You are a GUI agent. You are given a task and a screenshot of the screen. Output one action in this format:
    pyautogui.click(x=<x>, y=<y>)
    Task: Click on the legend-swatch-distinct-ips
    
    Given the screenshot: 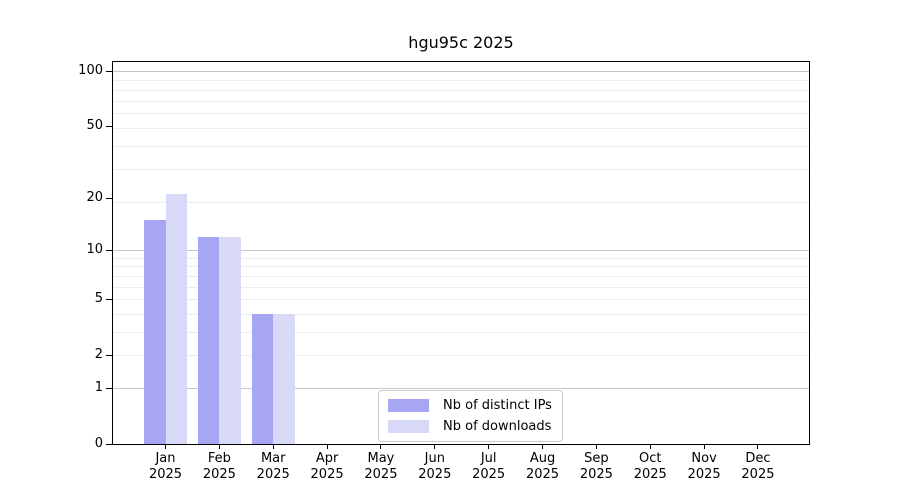 What is the action you would take?
    pyautogui.click(x=408, y=405)
    